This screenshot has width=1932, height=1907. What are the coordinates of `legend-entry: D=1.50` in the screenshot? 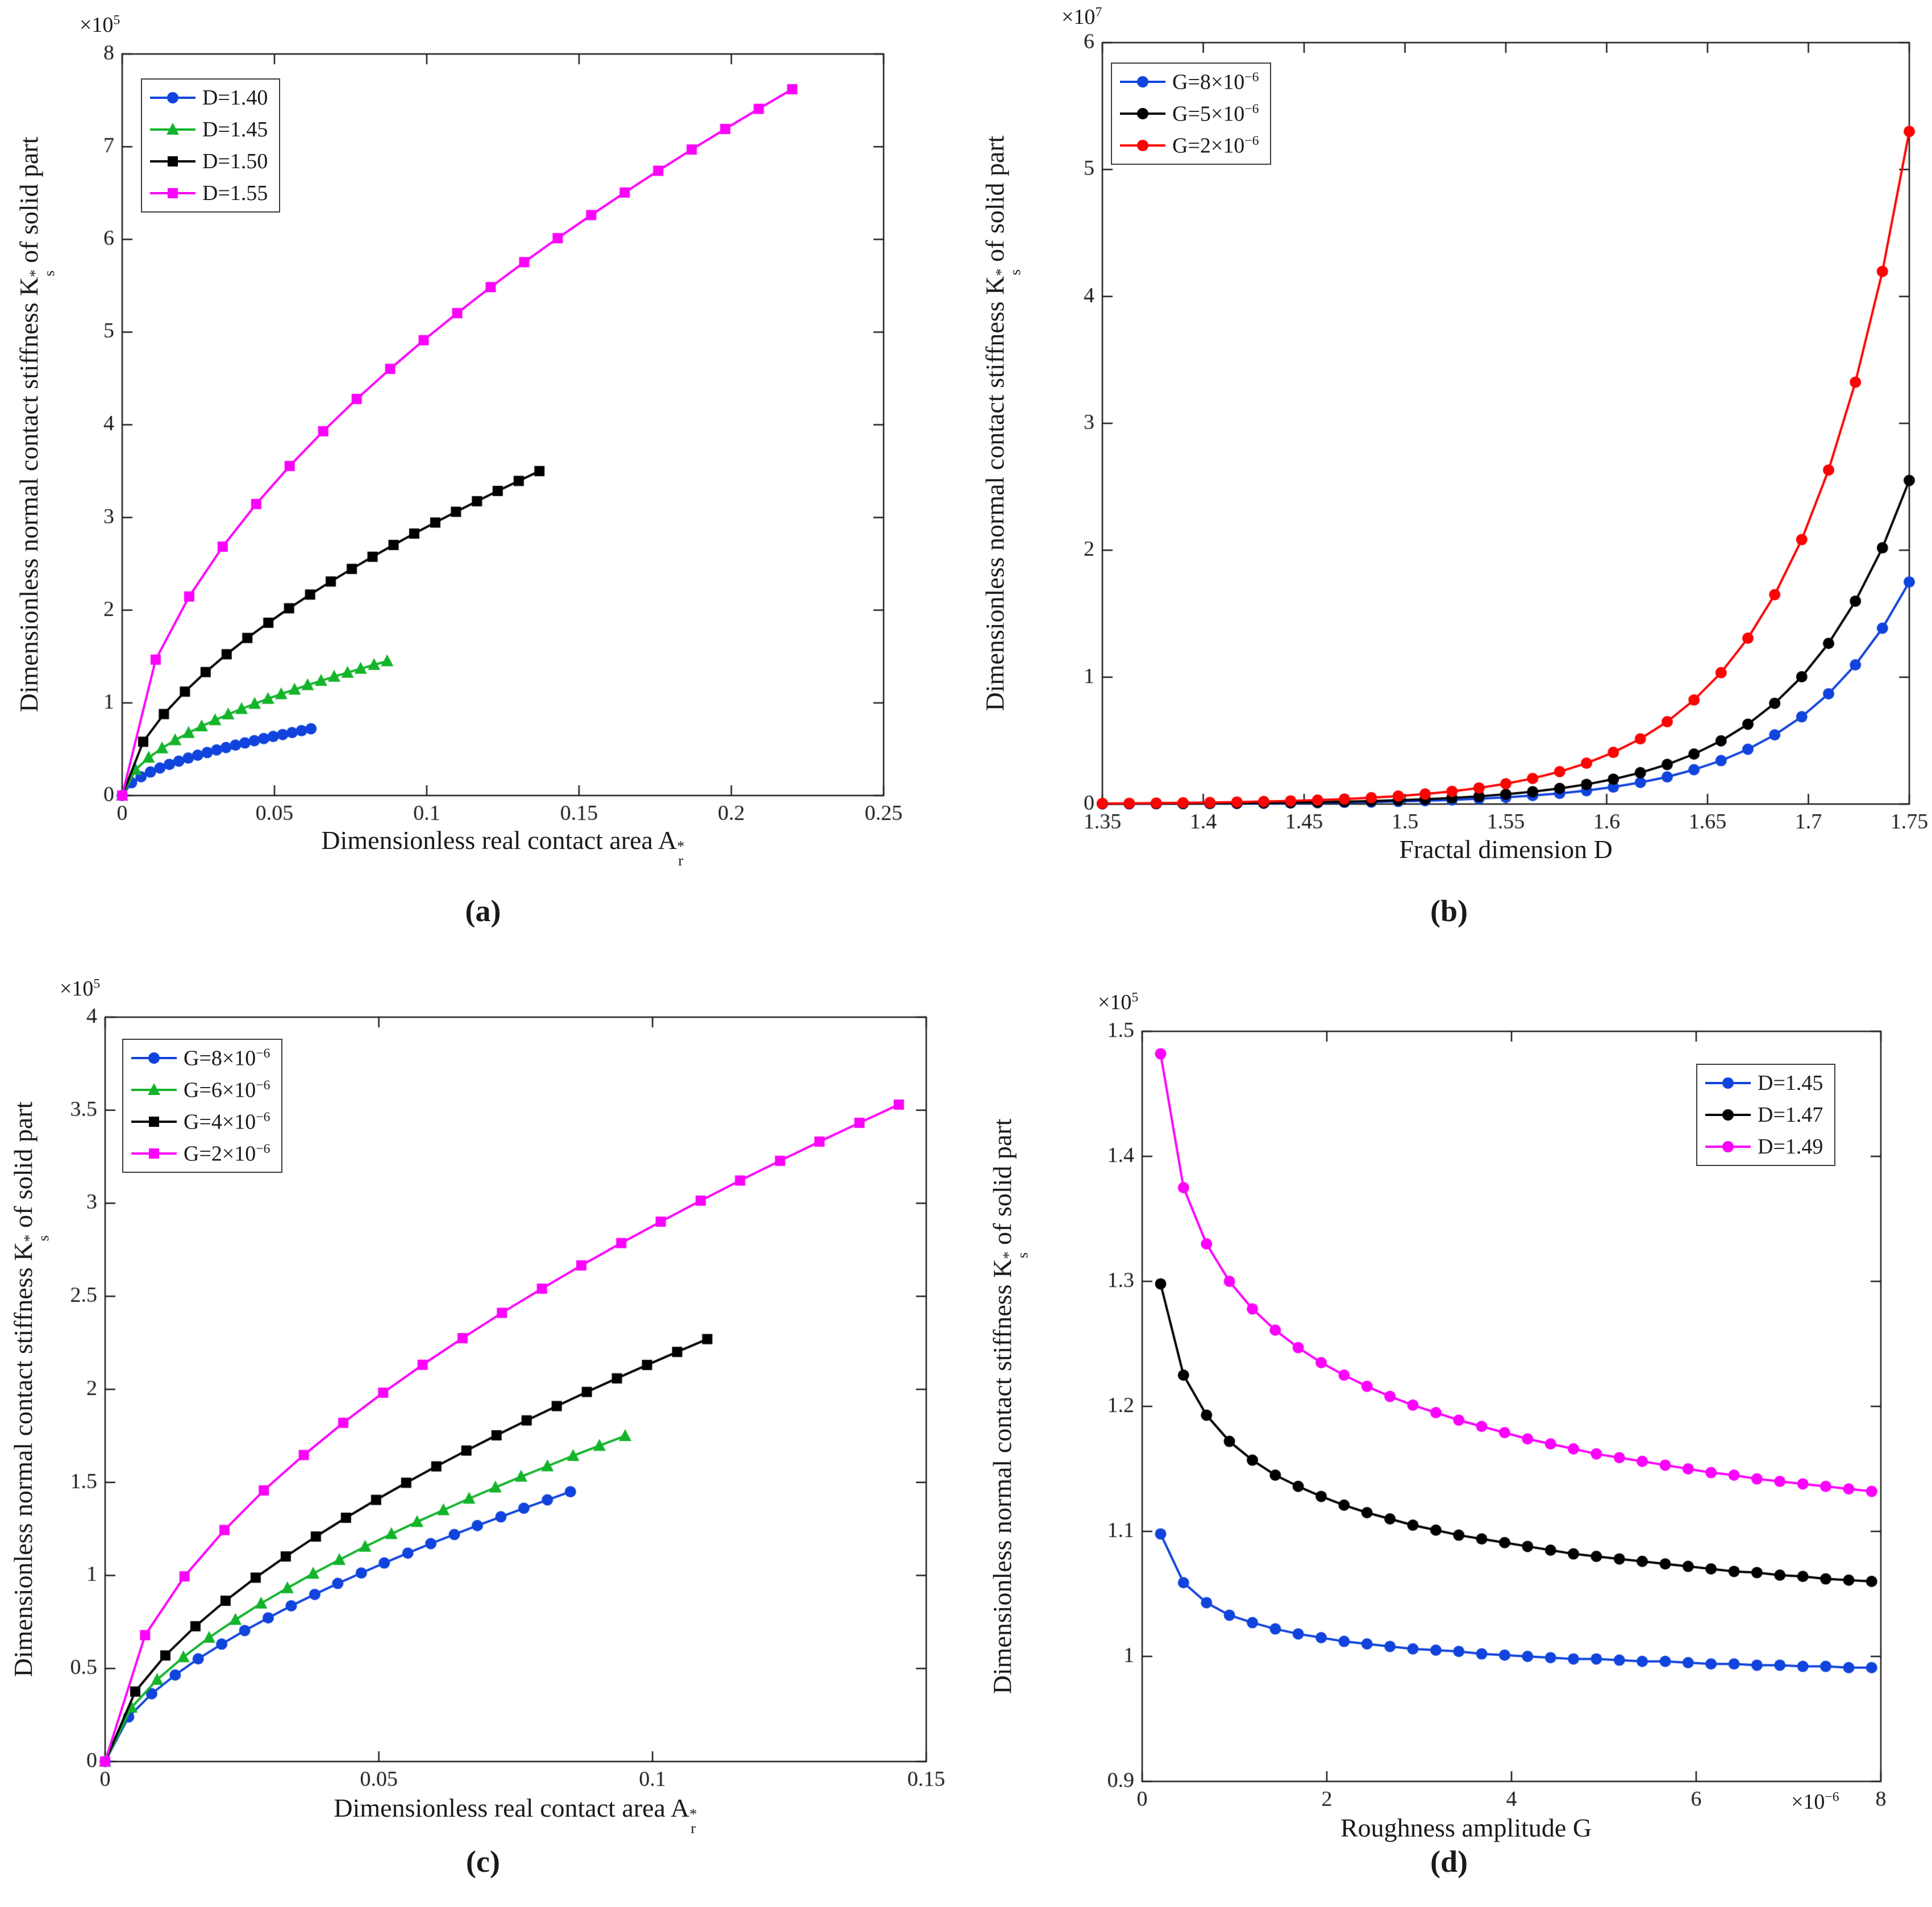 It's located at (208, 161).